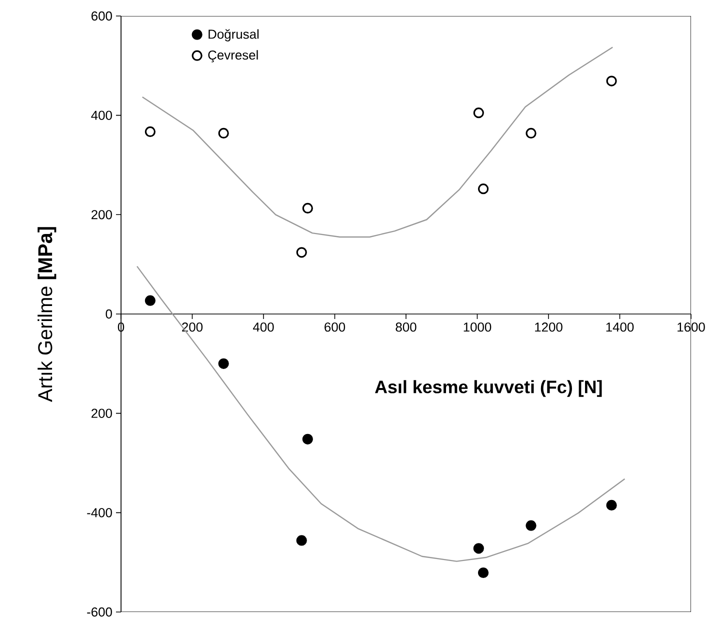 This screenshot has width=721, height=624. Describe the element at coordinates (99, 612) in the screenshot. I see `y-tick-label: -600` at that location.